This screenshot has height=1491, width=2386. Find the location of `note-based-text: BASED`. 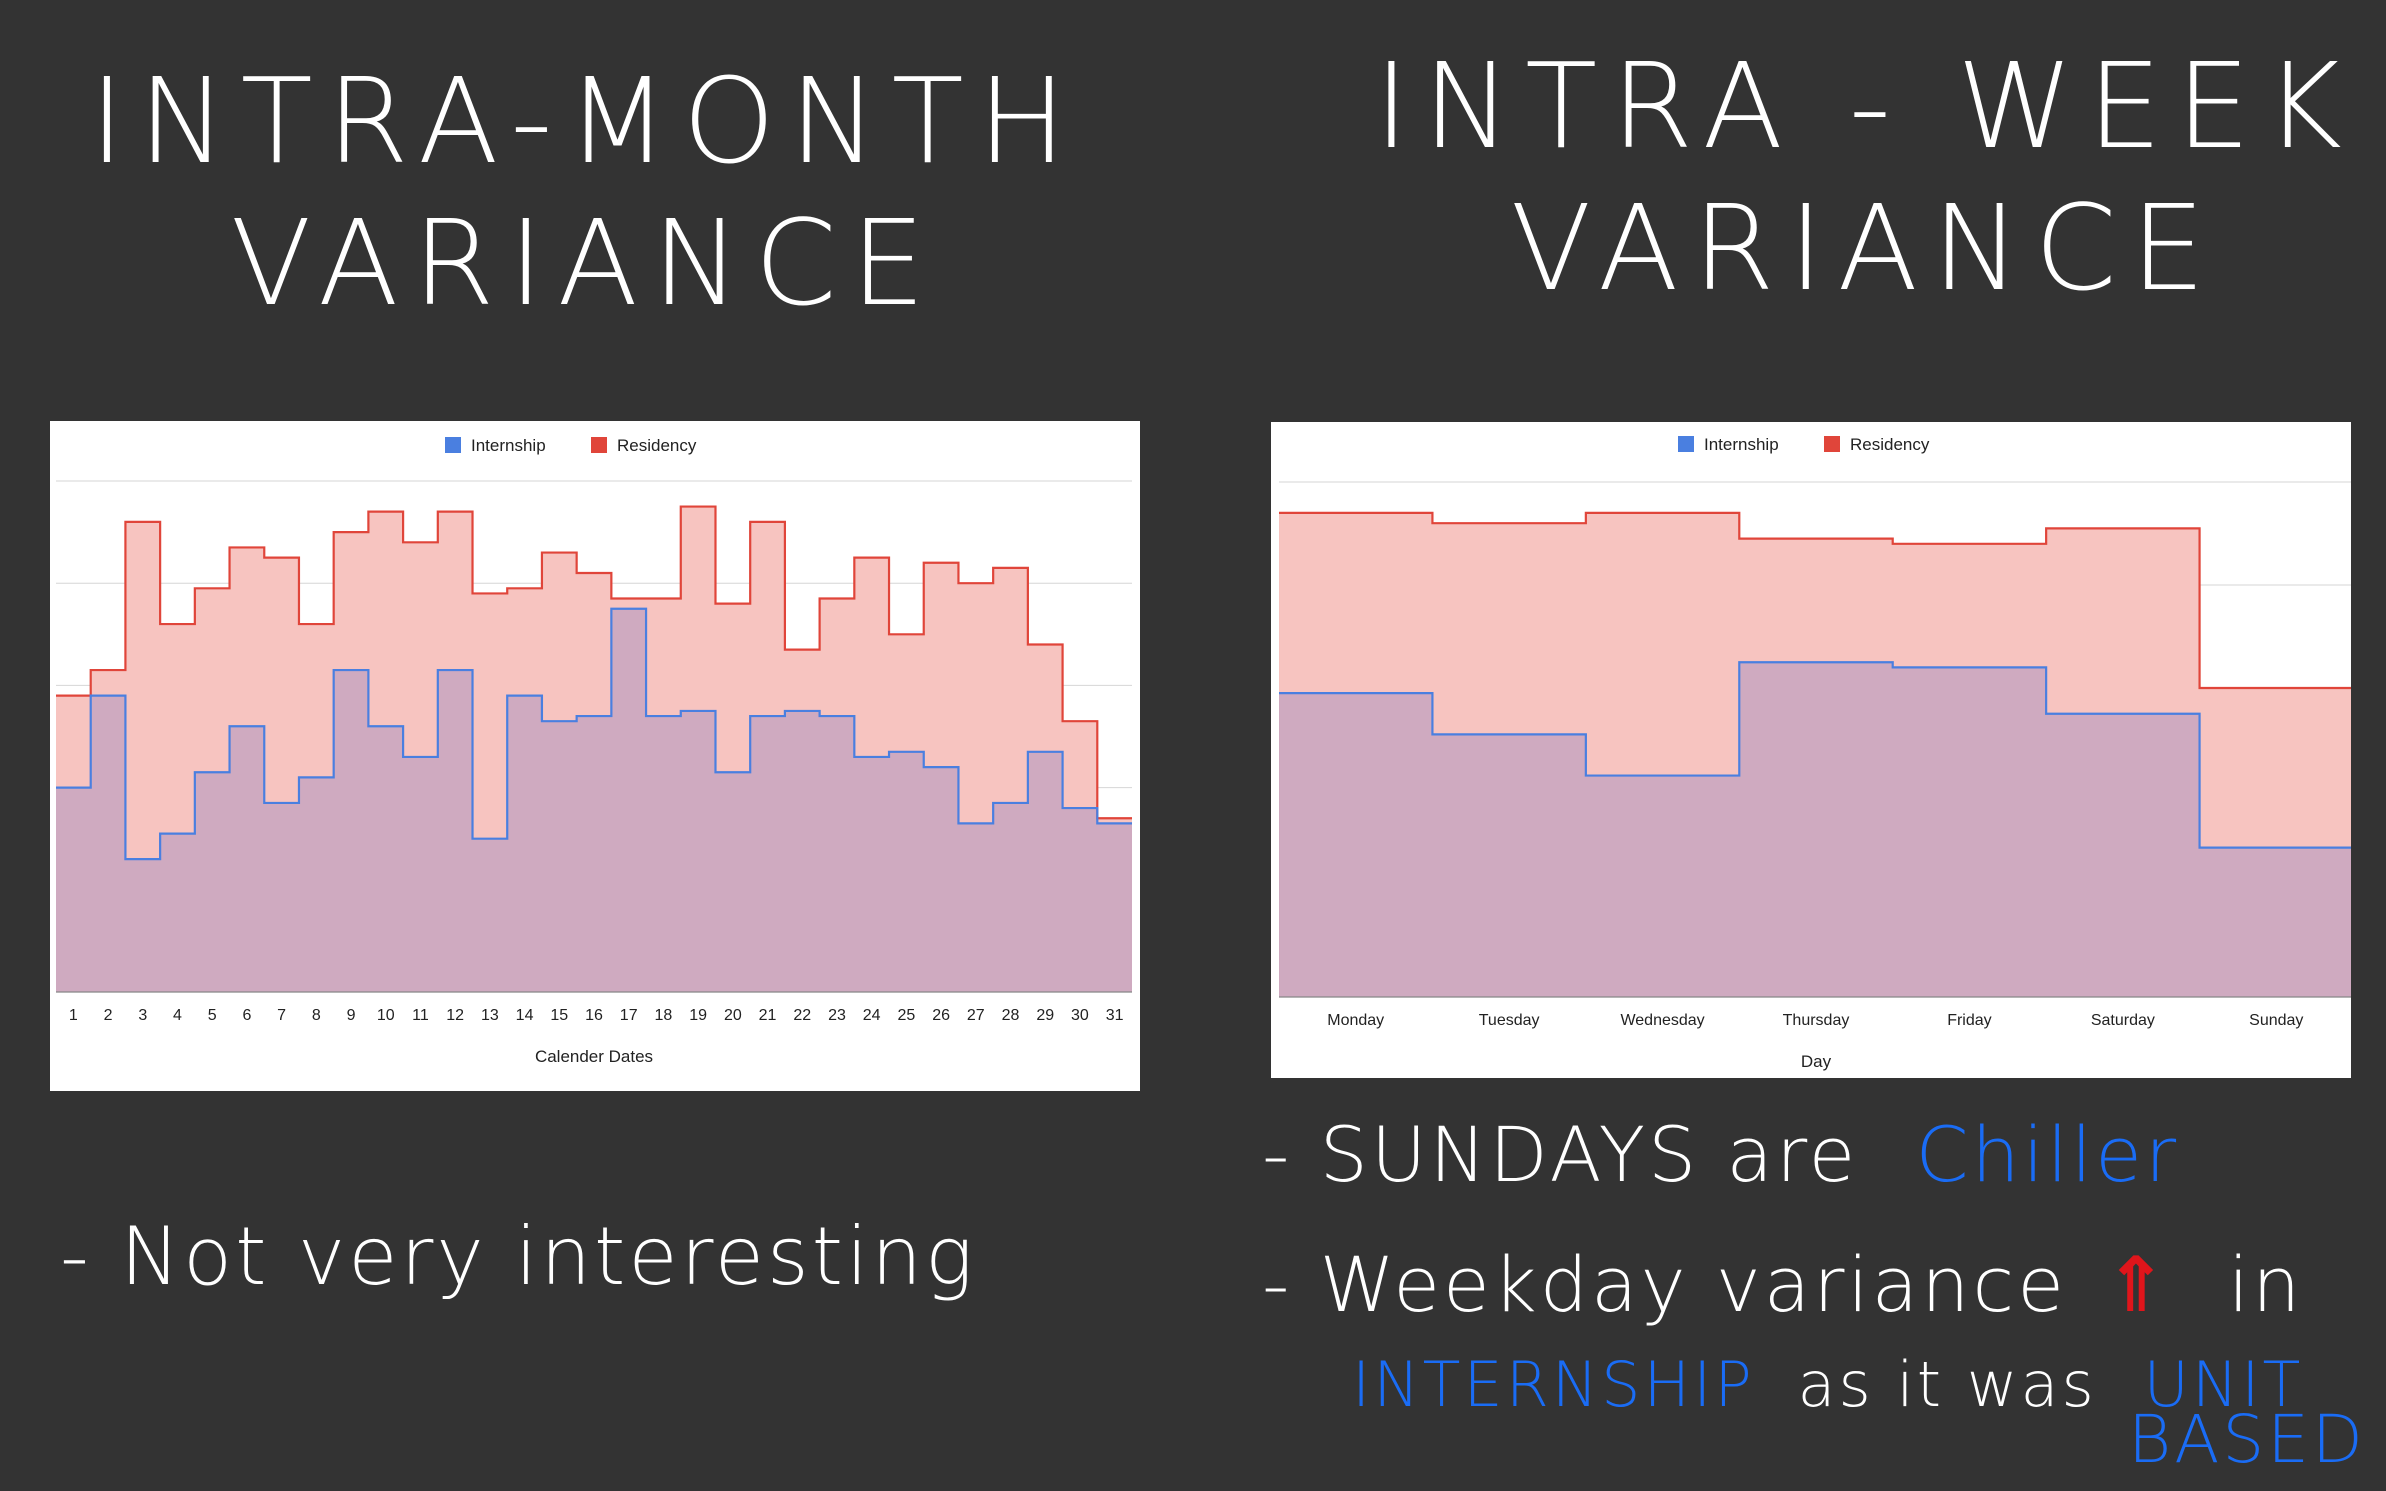

note-based-text: BASED is located at coordinates (2247, 1439).